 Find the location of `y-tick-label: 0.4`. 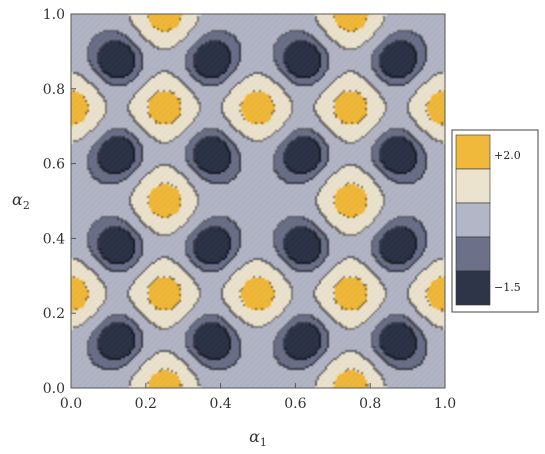

y-tick-label: 0.4 is located at coordinates (54, 239).